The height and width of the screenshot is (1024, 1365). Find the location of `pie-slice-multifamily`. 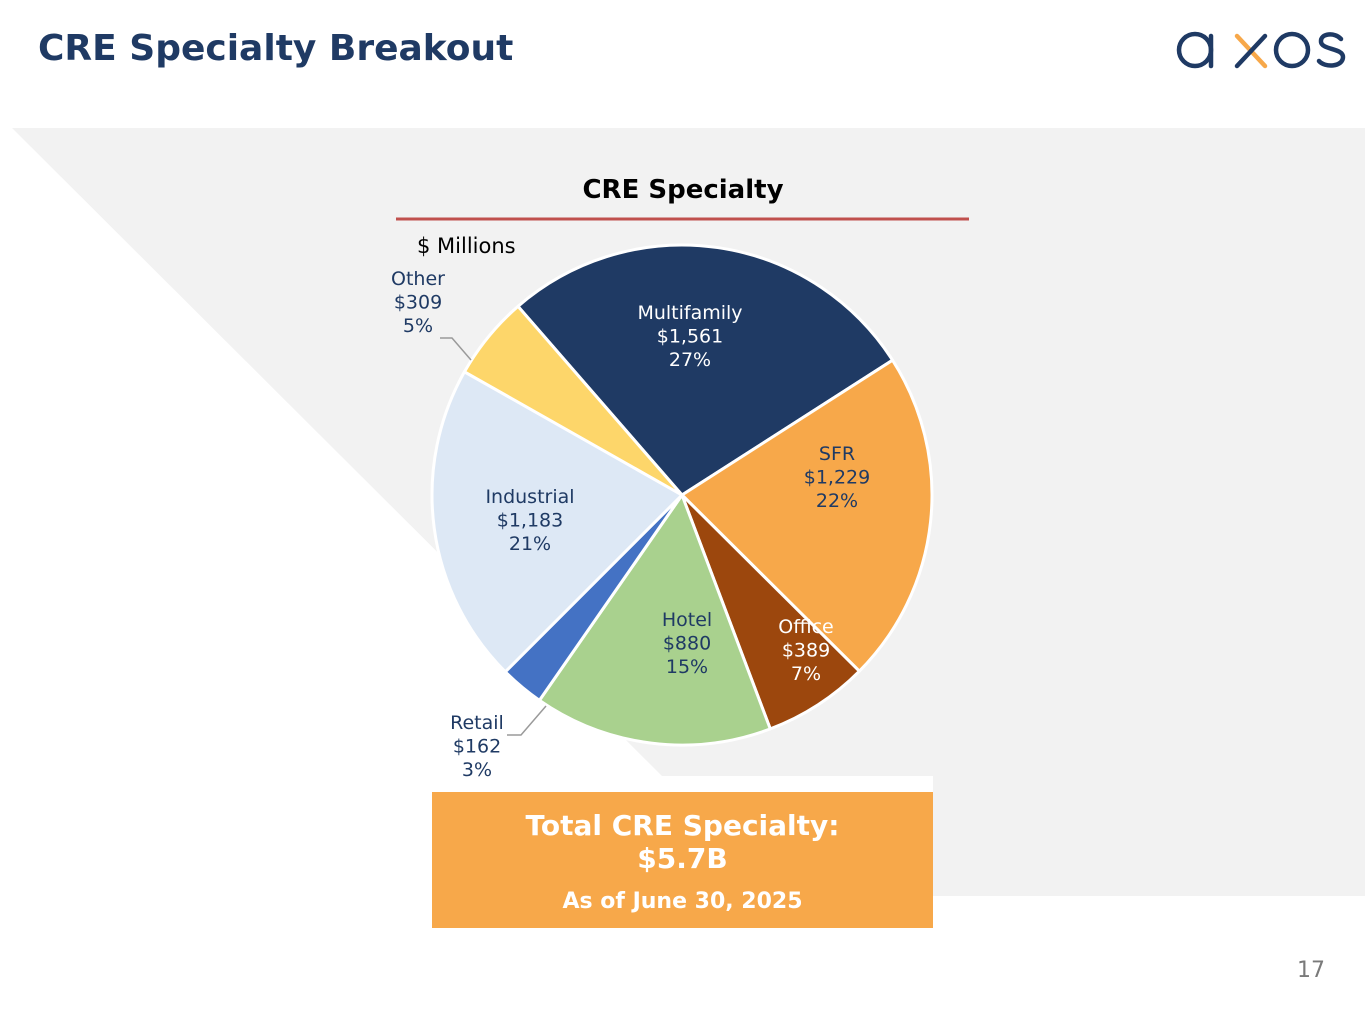

pie-slice-multifamily is located at coordinates (705, 370).